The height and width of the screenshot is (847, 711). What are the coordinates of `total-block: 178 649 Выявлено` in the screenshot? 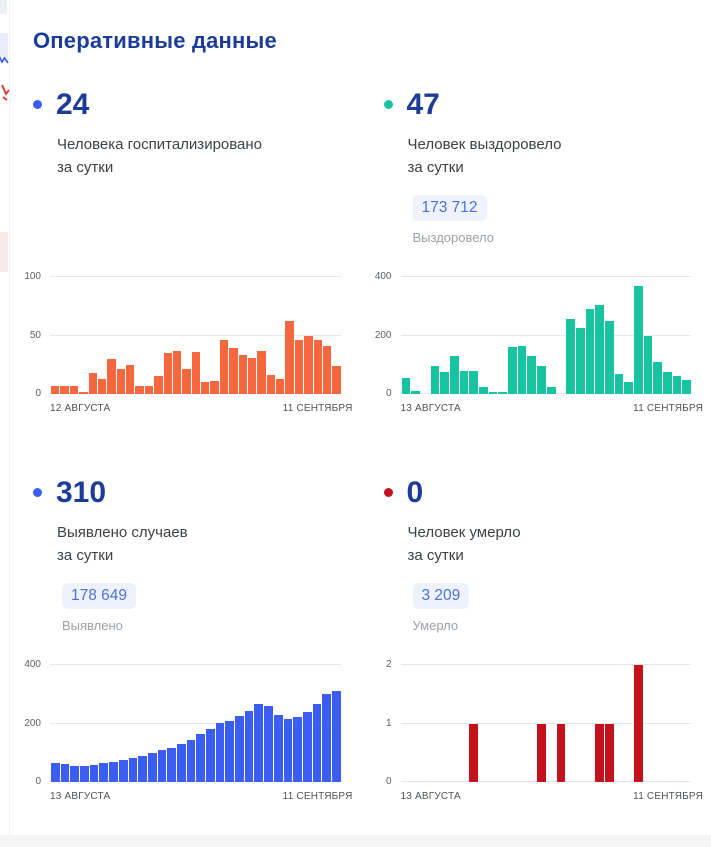 It's located at (205, 613).